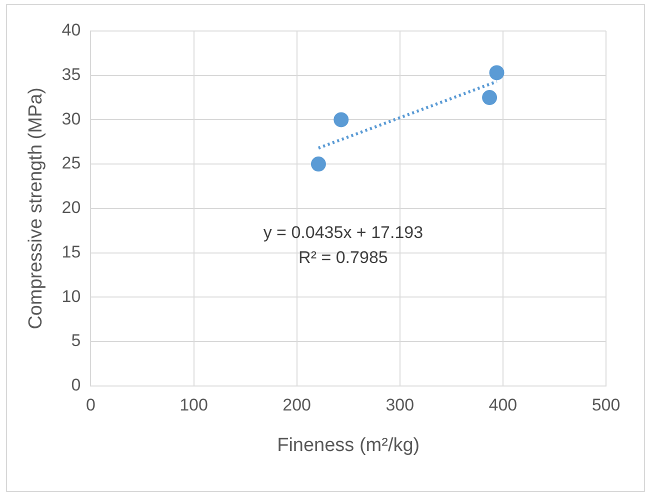  Describe the element at coordinates (91, 405) in the screenshot. I see `x-tick-label: 0` at that location.